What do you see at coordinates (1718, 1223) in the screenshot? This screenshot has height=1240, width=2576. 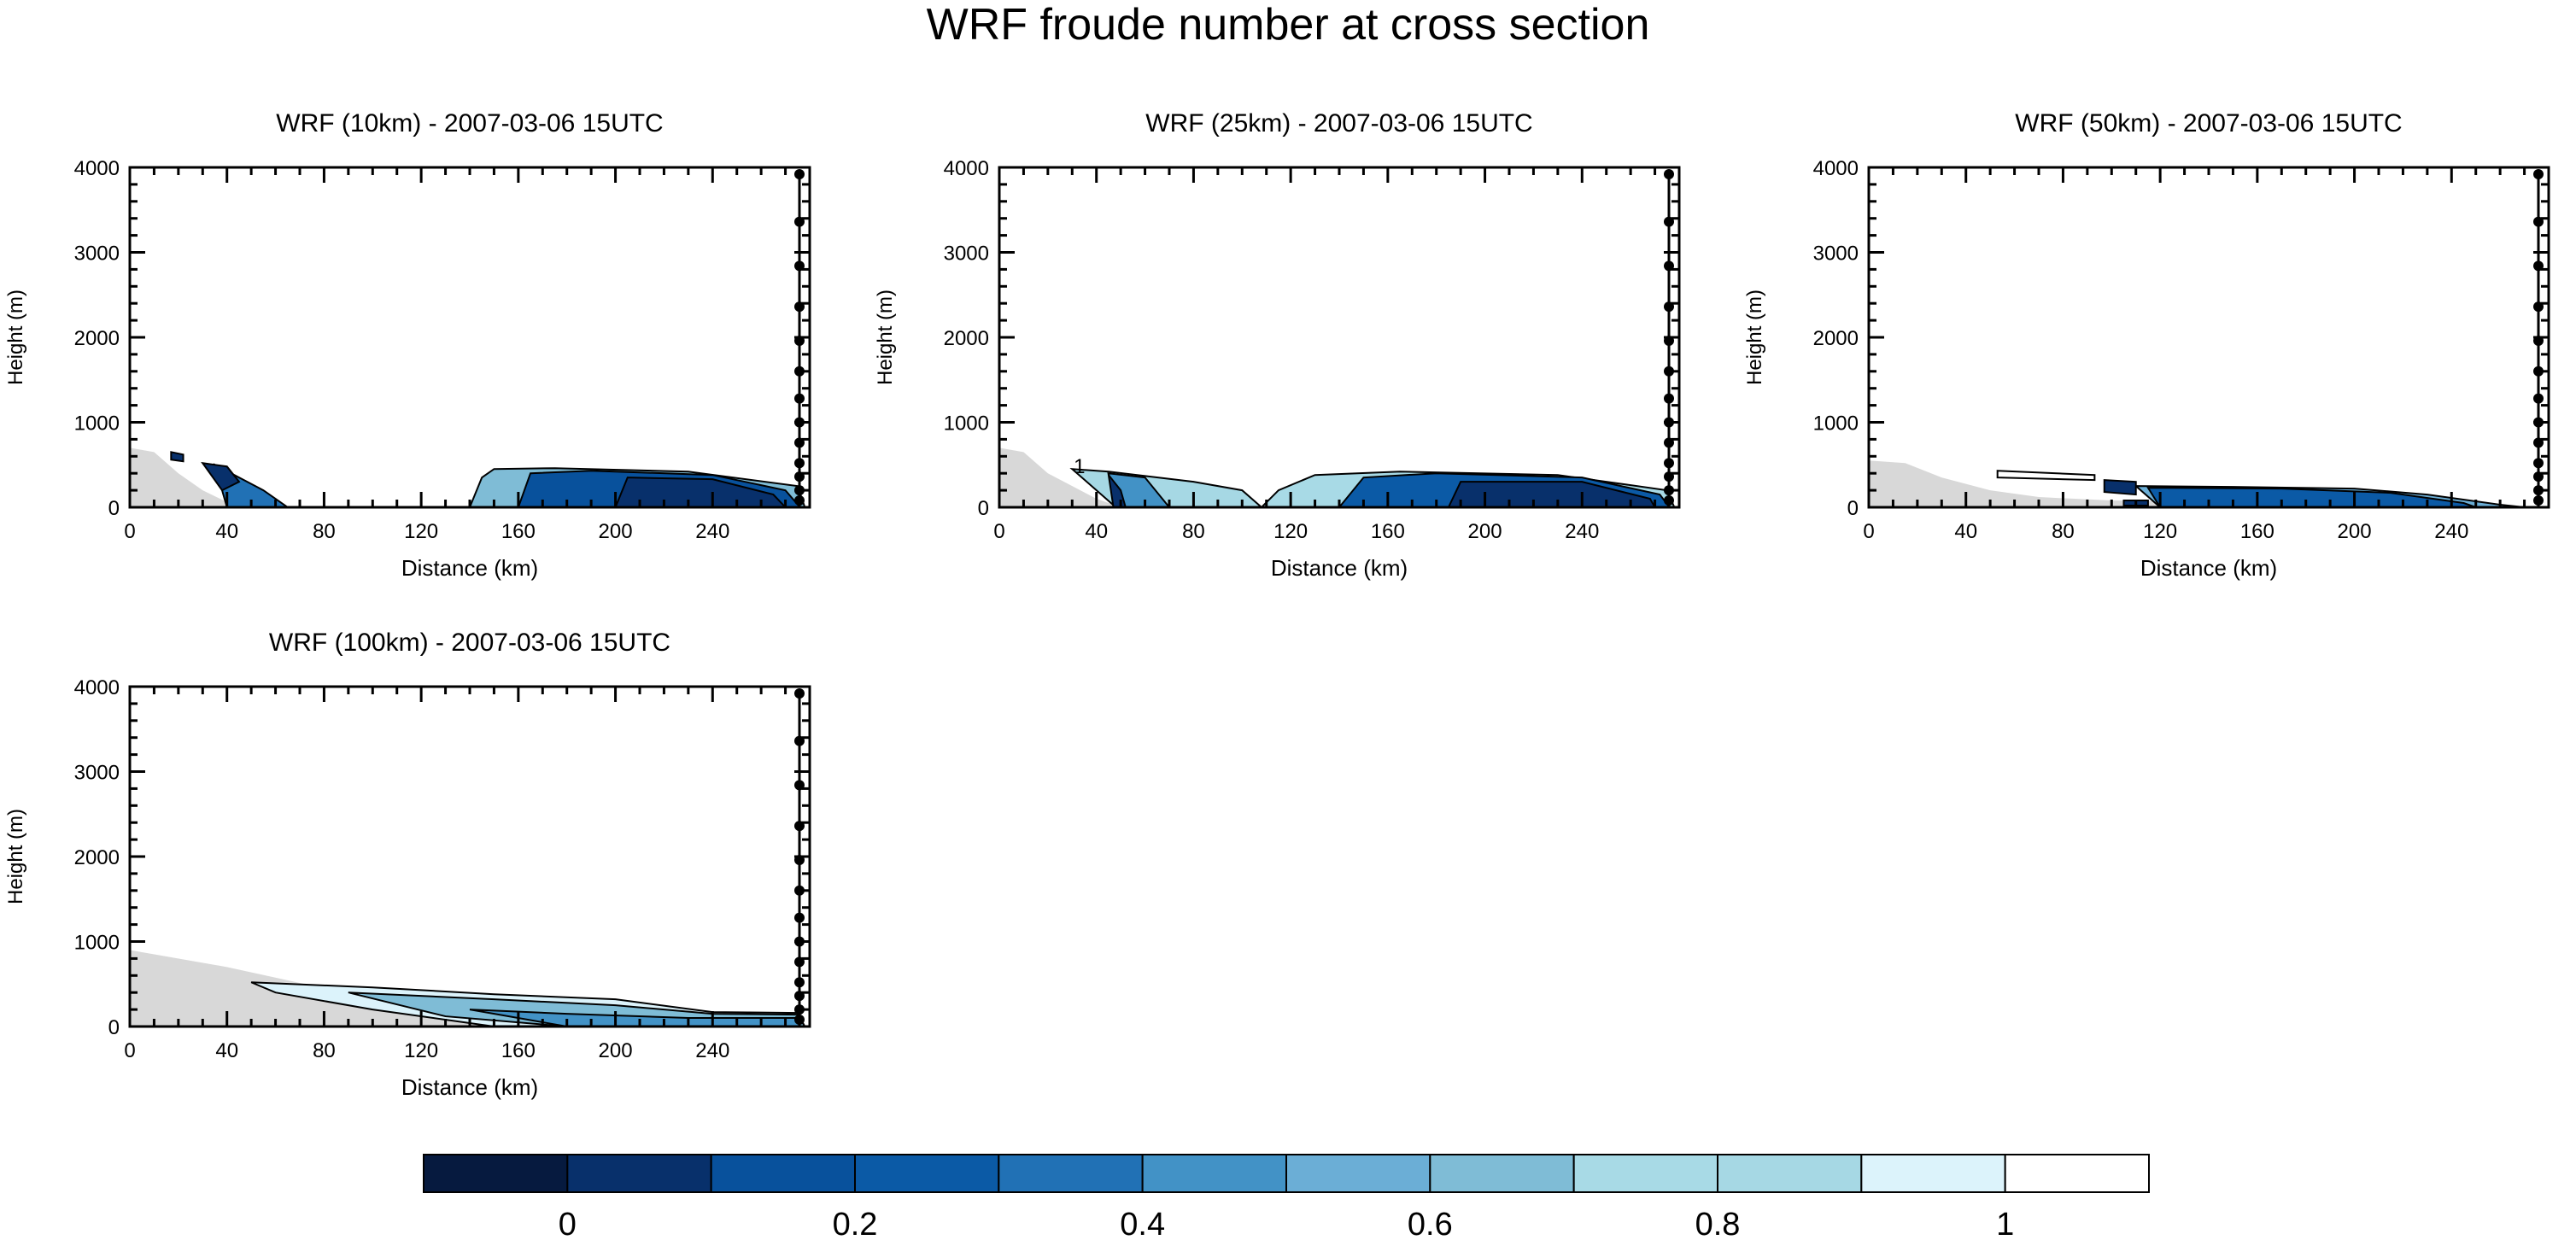 I see `colorbar-label: 0.8` at bounding box center [1718, 1223].